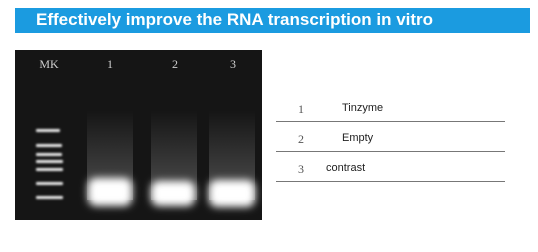 The width and height of the screenshot is (538, 252). I want to click on lane-label: 1, so click(110, 64).